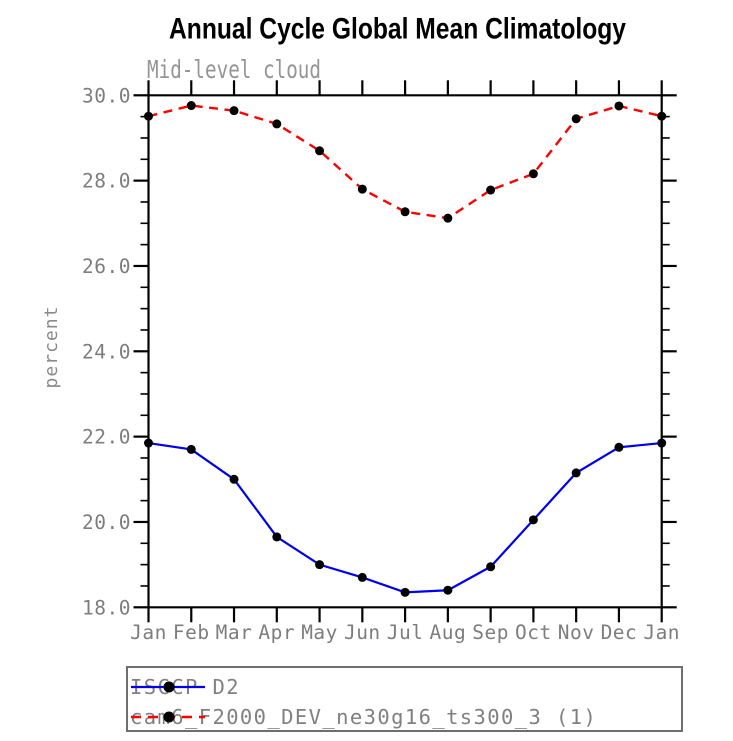 This screenshot has width=733, height=741. I want to click on month-label: Apr, so click(276, 632).